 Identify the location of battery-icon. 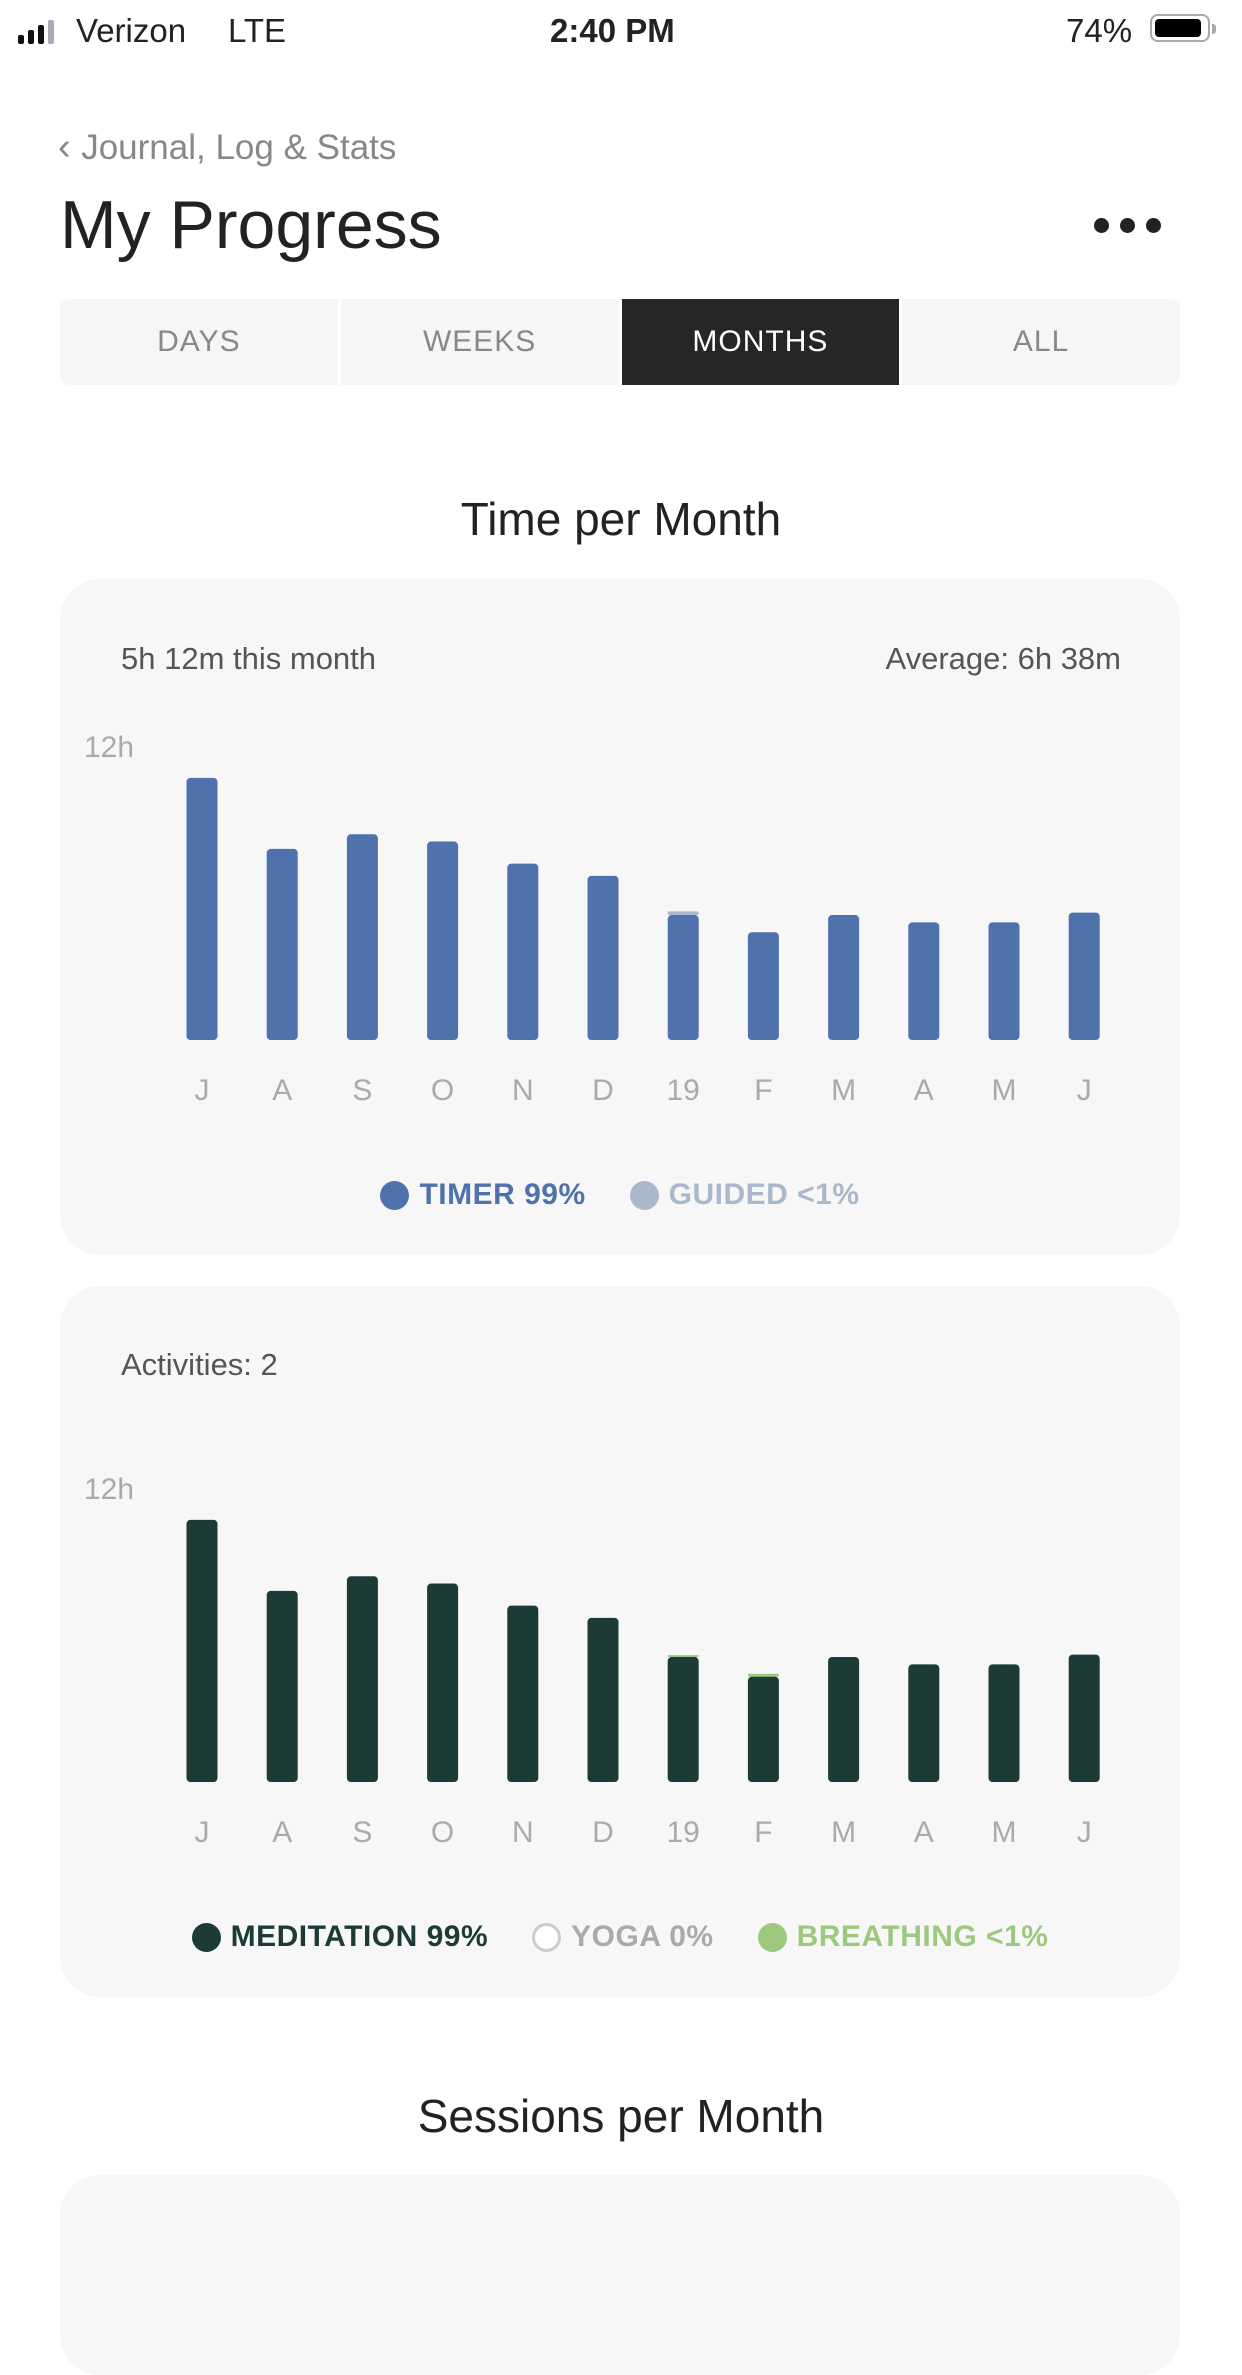
(1183, 28).